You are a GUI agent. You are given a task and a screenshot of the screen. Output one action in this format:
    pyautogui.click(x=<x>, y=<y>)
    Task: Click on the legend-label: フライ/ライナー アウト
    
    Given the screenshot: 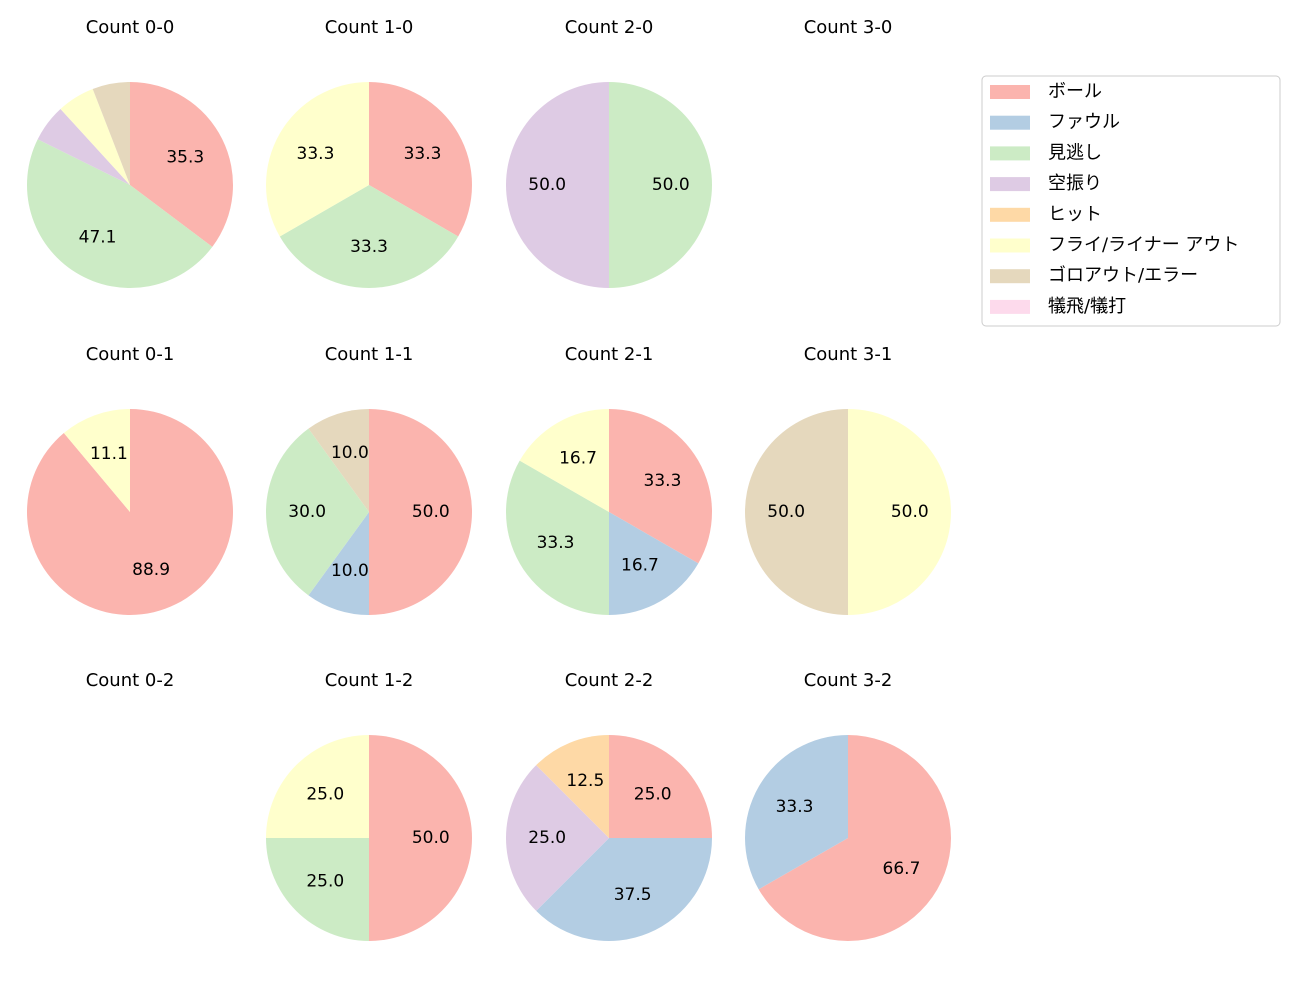 What is the action you would take?
    pyautogui.click(x=1143, y=245)
    